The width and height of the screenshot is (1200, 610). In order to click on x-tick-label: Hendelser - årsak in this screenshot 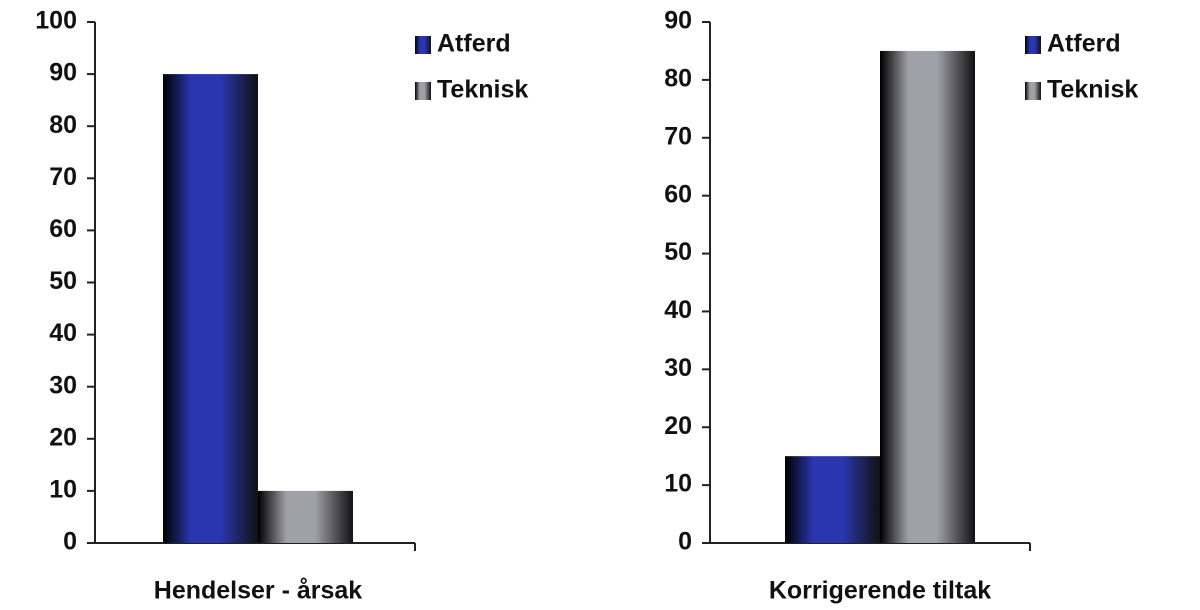, I will do `click(258, 591)`.